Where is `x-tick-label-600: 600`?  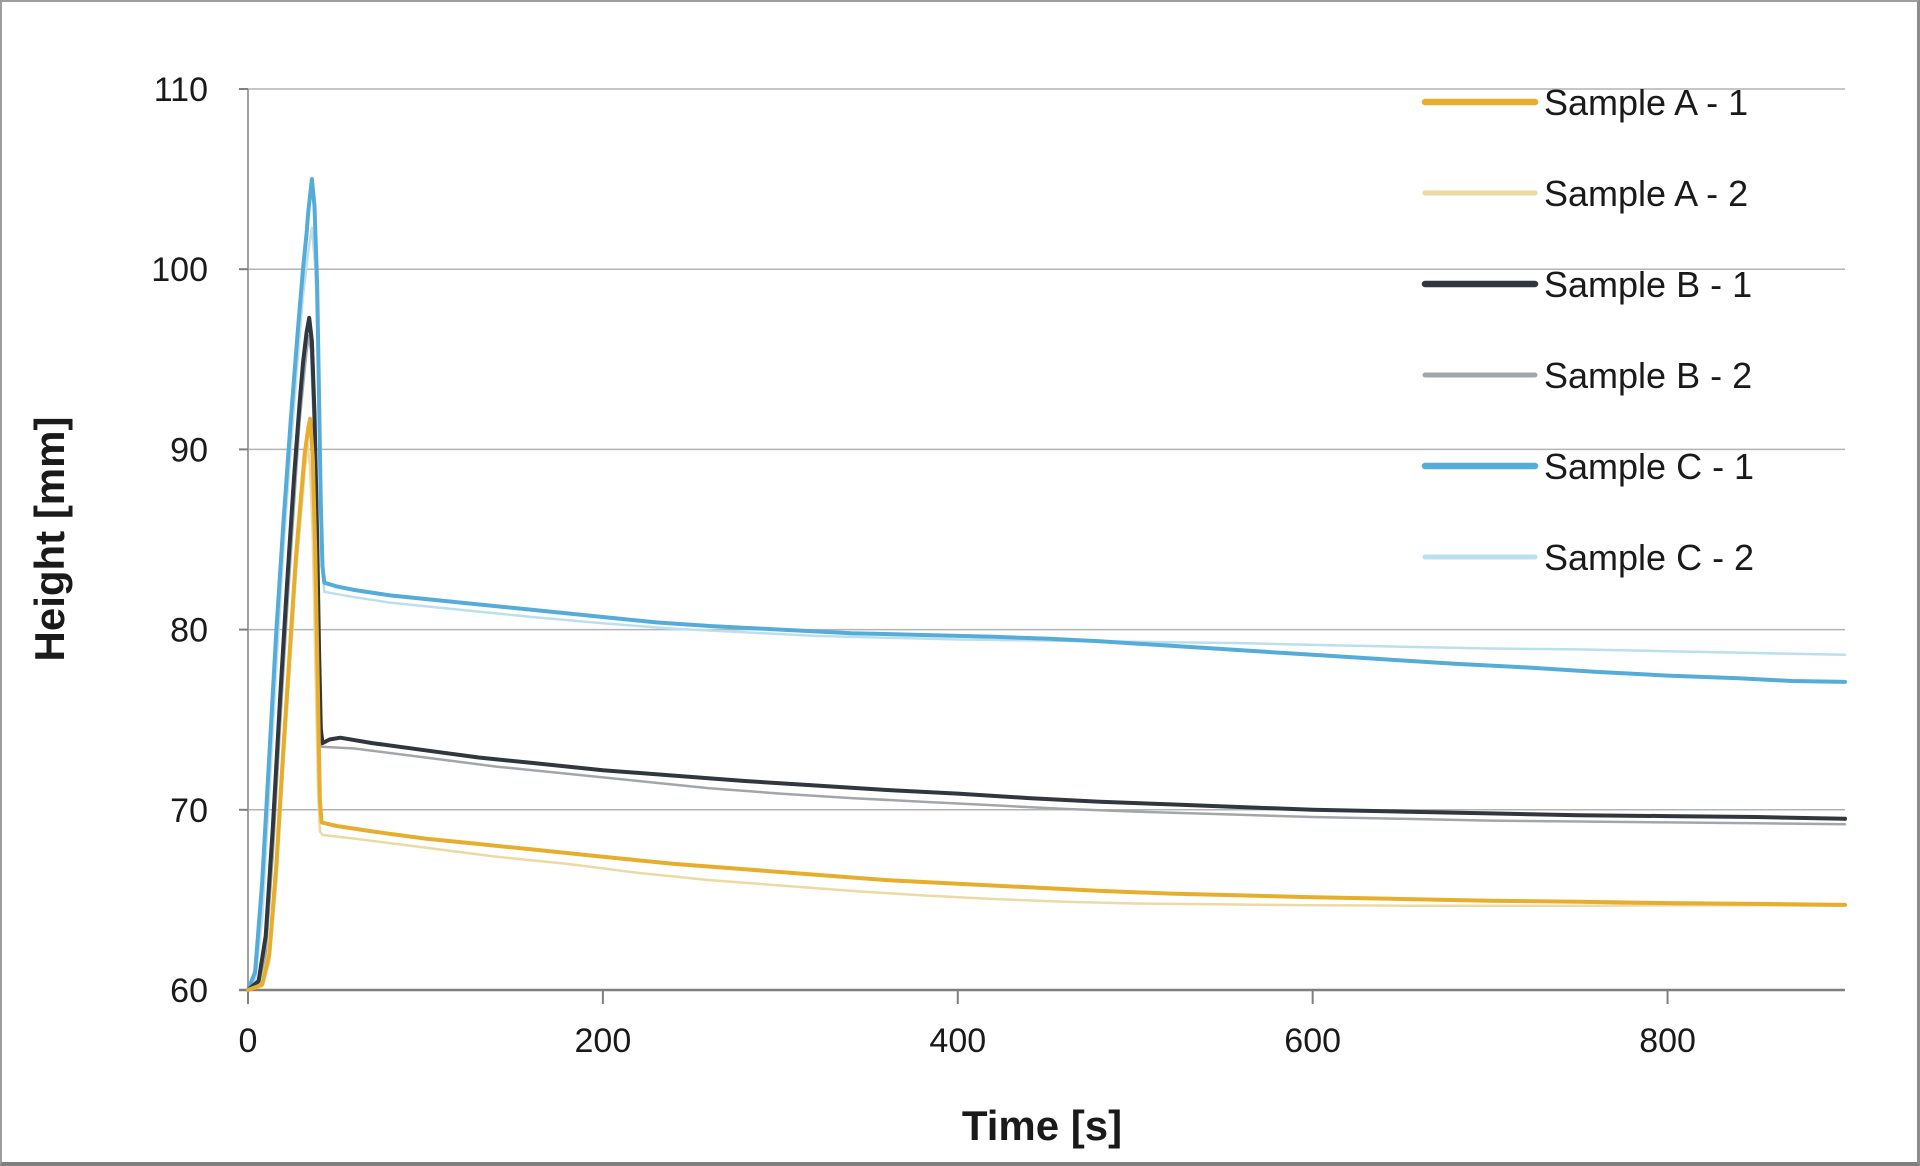
x-tick-label-600: 600 is located at coordinates (1312, 1041).